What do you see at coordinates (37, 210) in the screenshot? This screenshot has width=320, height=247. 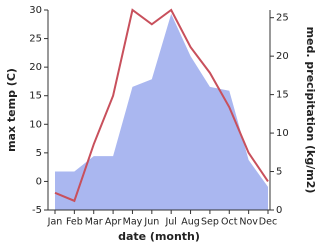 I see `y-tick-label: -5` at bounding box center [37, 210].